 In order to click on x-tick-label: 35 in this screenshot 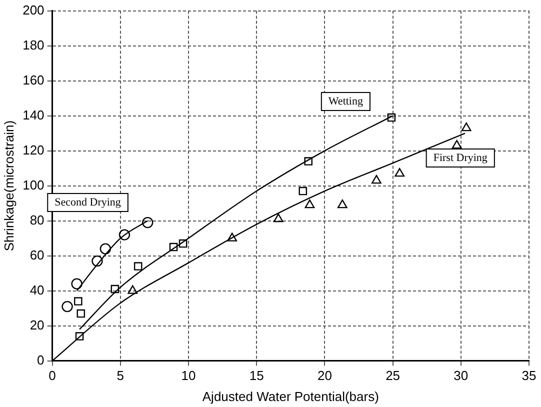, I will do `click(529, 376)`.